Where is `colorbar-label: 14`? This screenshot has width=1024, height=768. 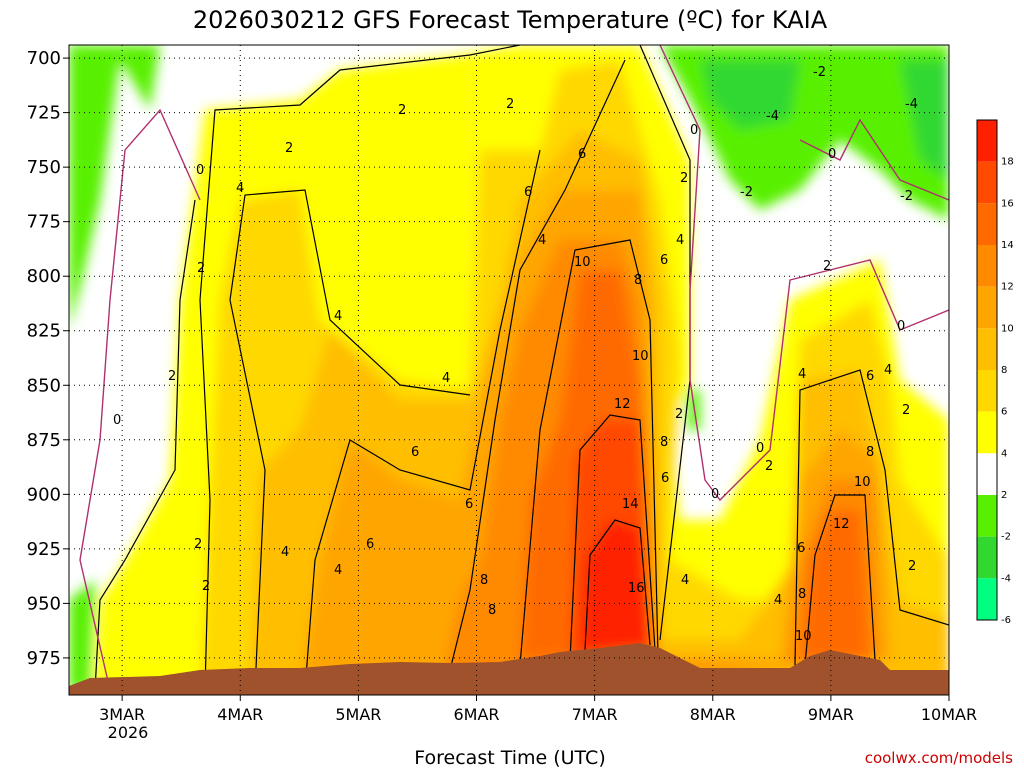
colorbar-label: 14 is located at coordinates (1007, 245).